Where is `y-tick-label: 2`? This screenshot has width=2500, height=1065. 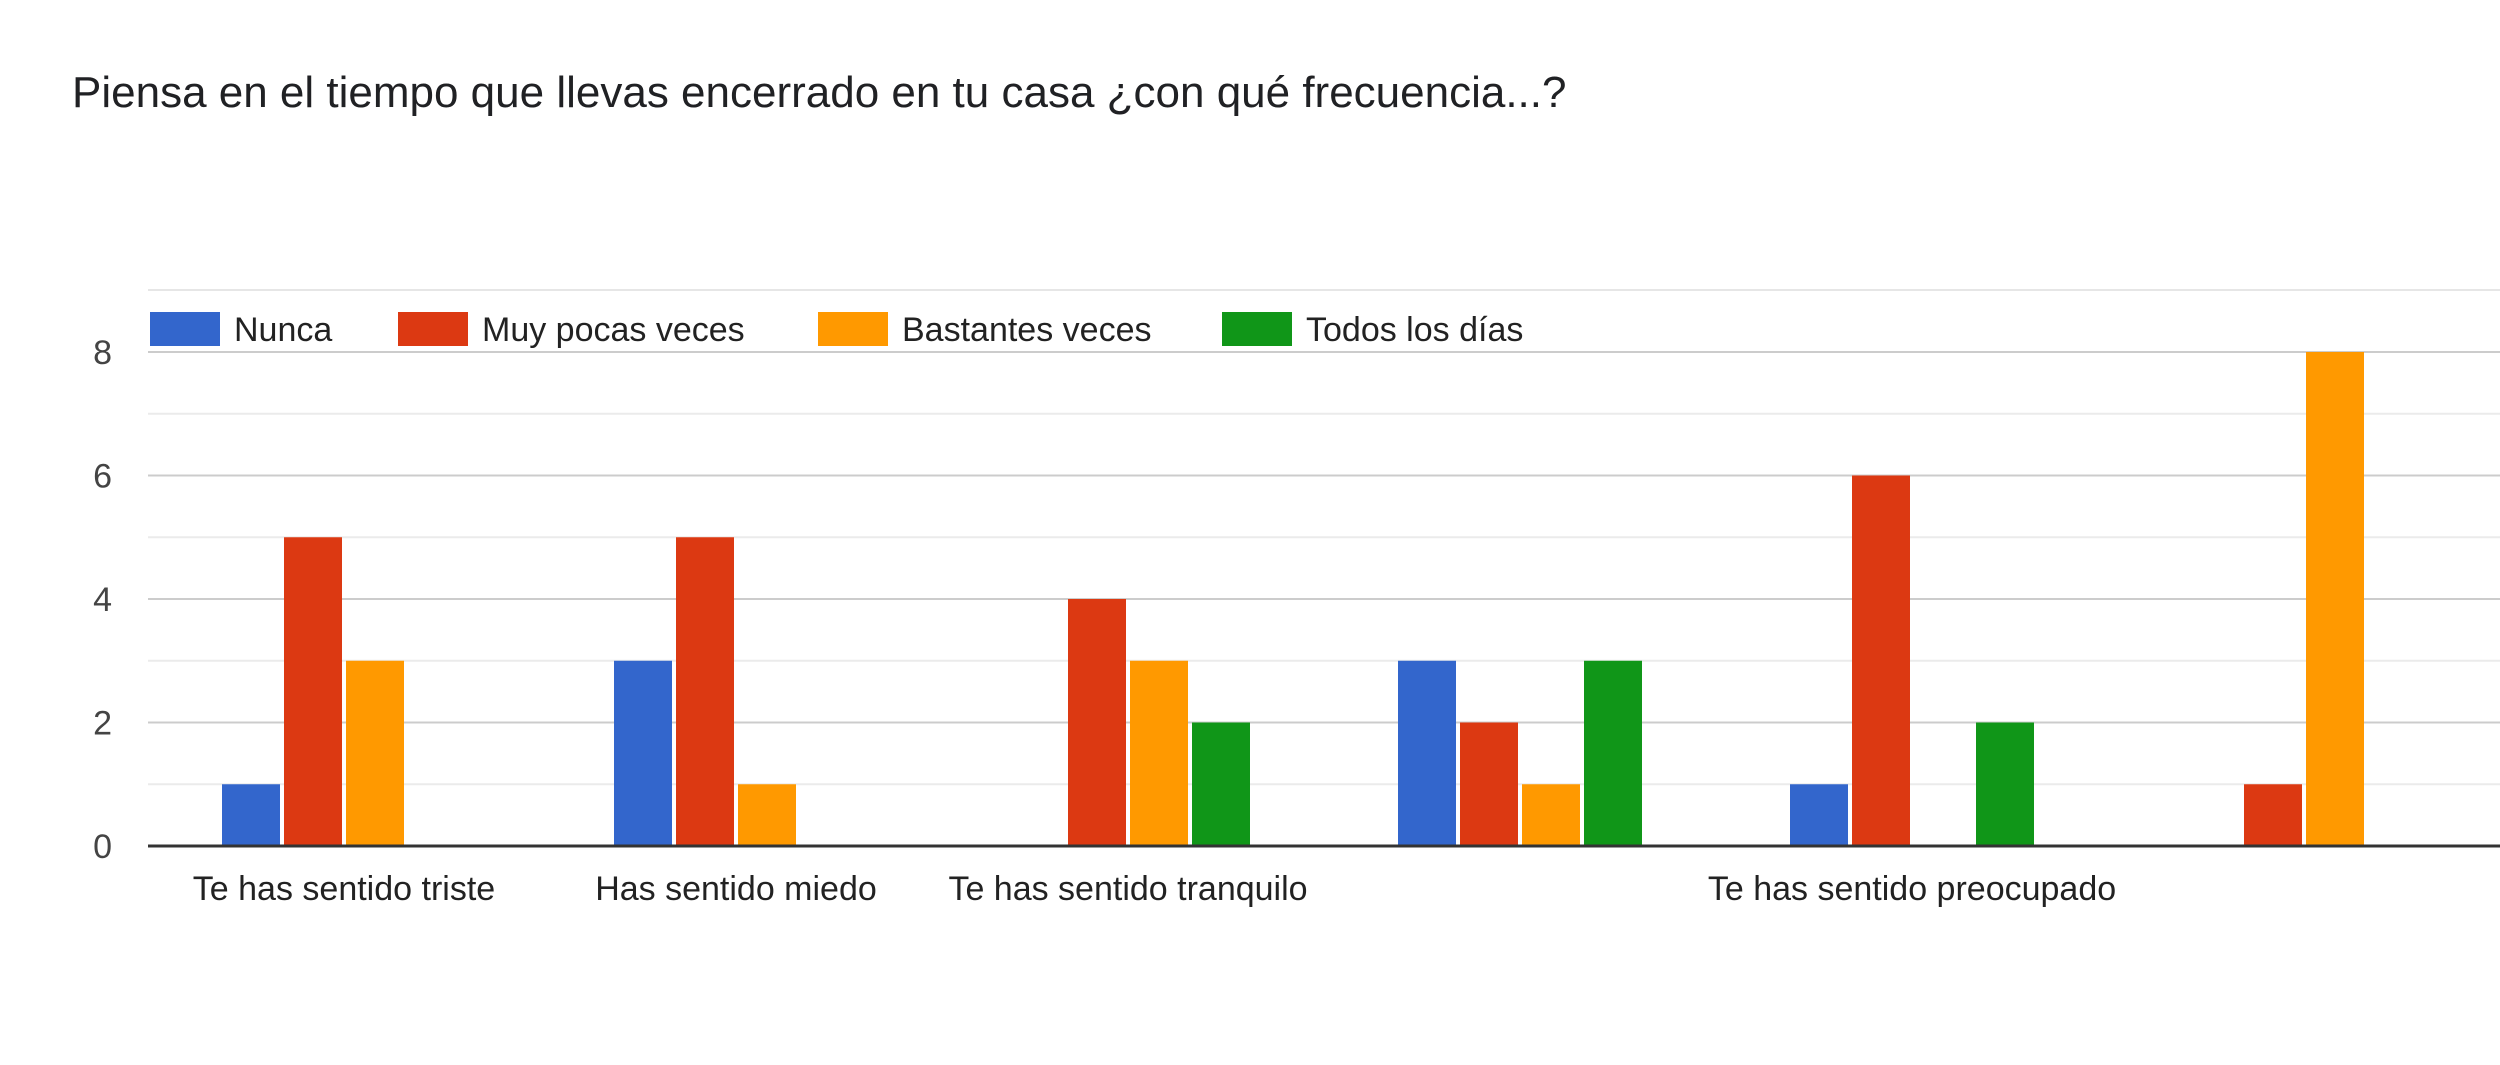 y-tick-label: 2 is located at coordinates (102, 724).